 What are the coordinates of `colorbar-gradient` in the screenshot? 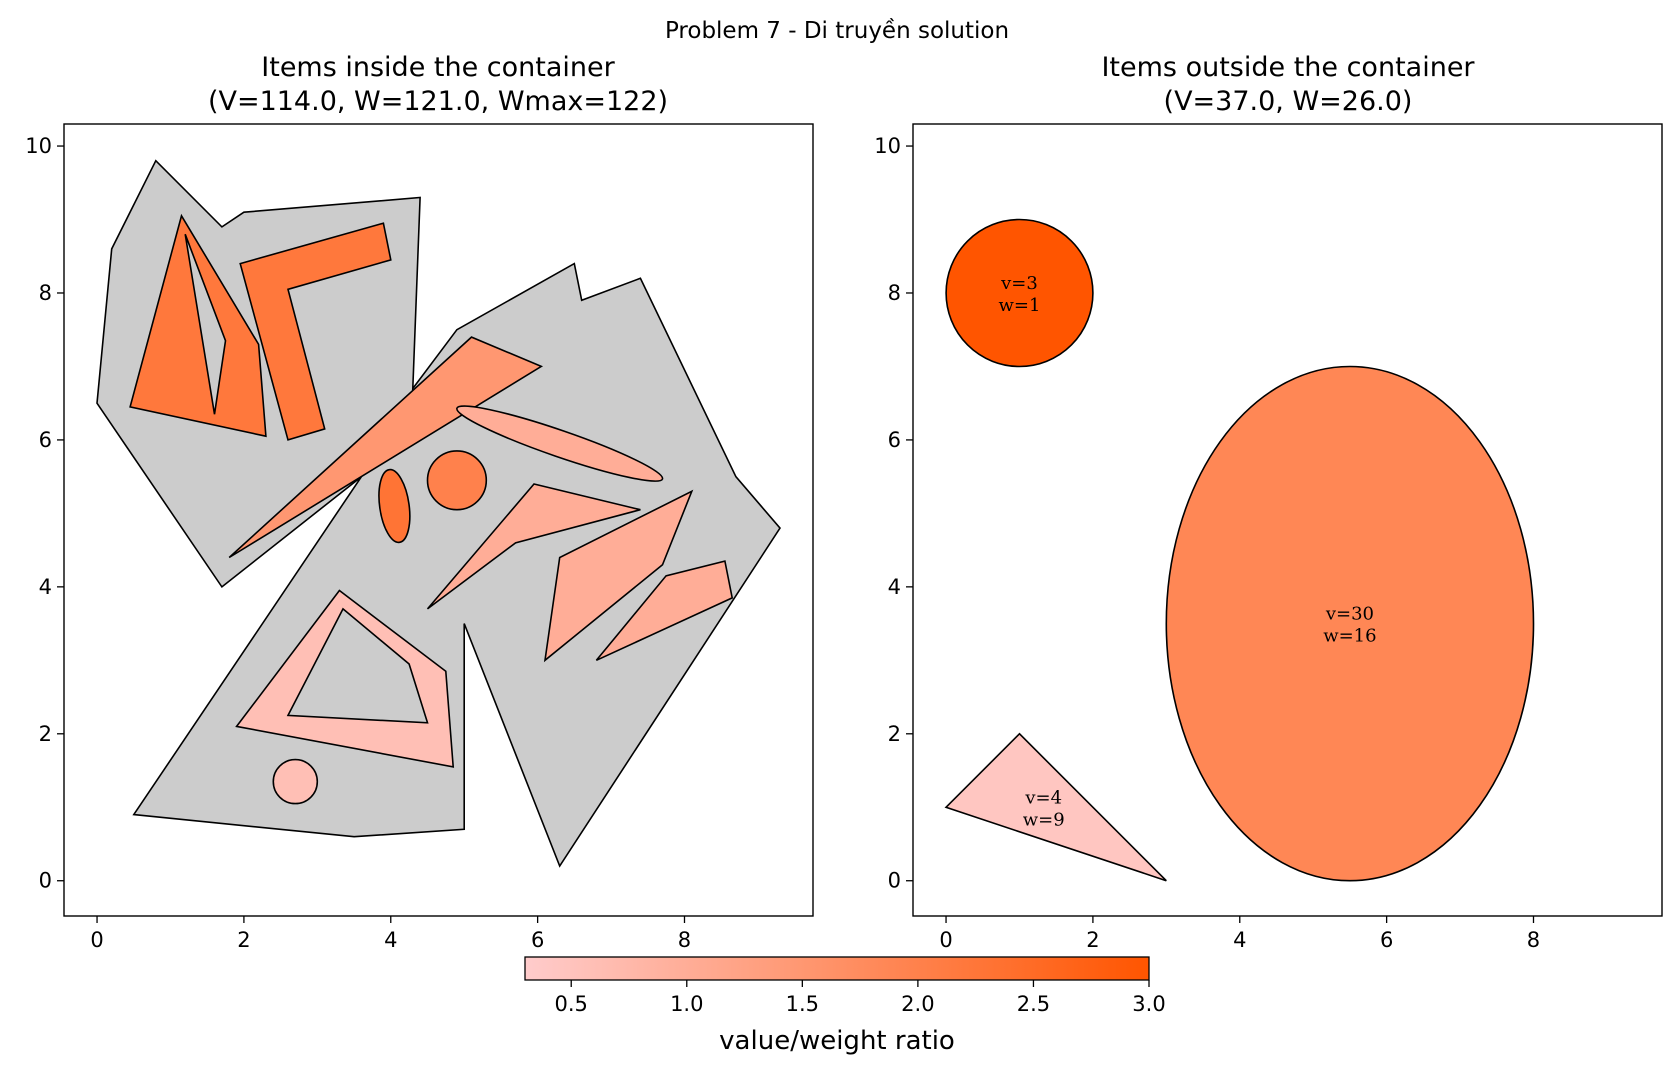 It's located at (837, 968).